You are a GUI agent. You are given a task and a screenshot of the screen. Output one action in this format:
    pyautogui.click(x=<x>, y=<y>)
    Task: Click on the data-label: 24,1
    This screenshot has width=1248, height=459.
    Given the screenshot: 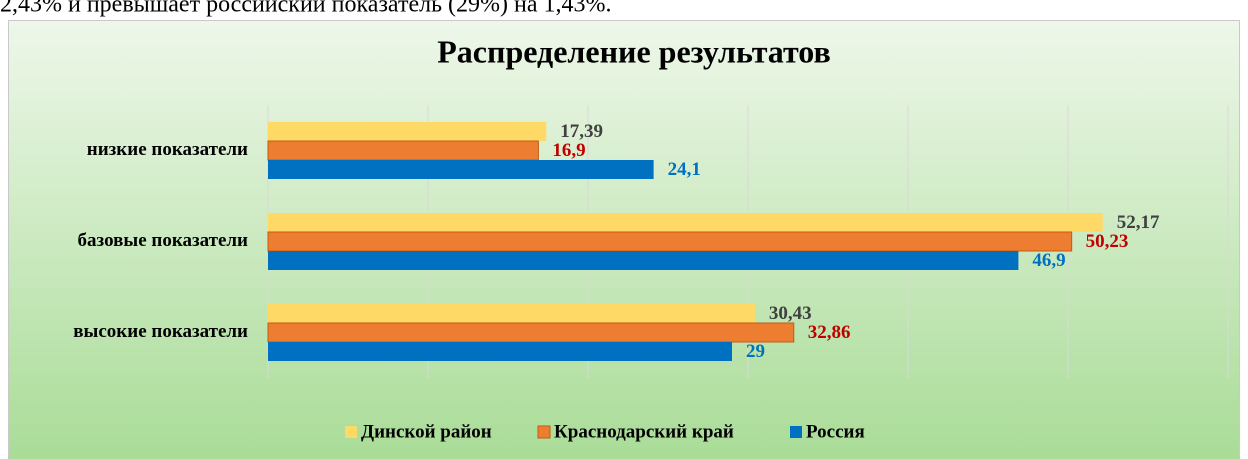 What is the action you would take?
    pyautogui.click(x=684, y=169)
    